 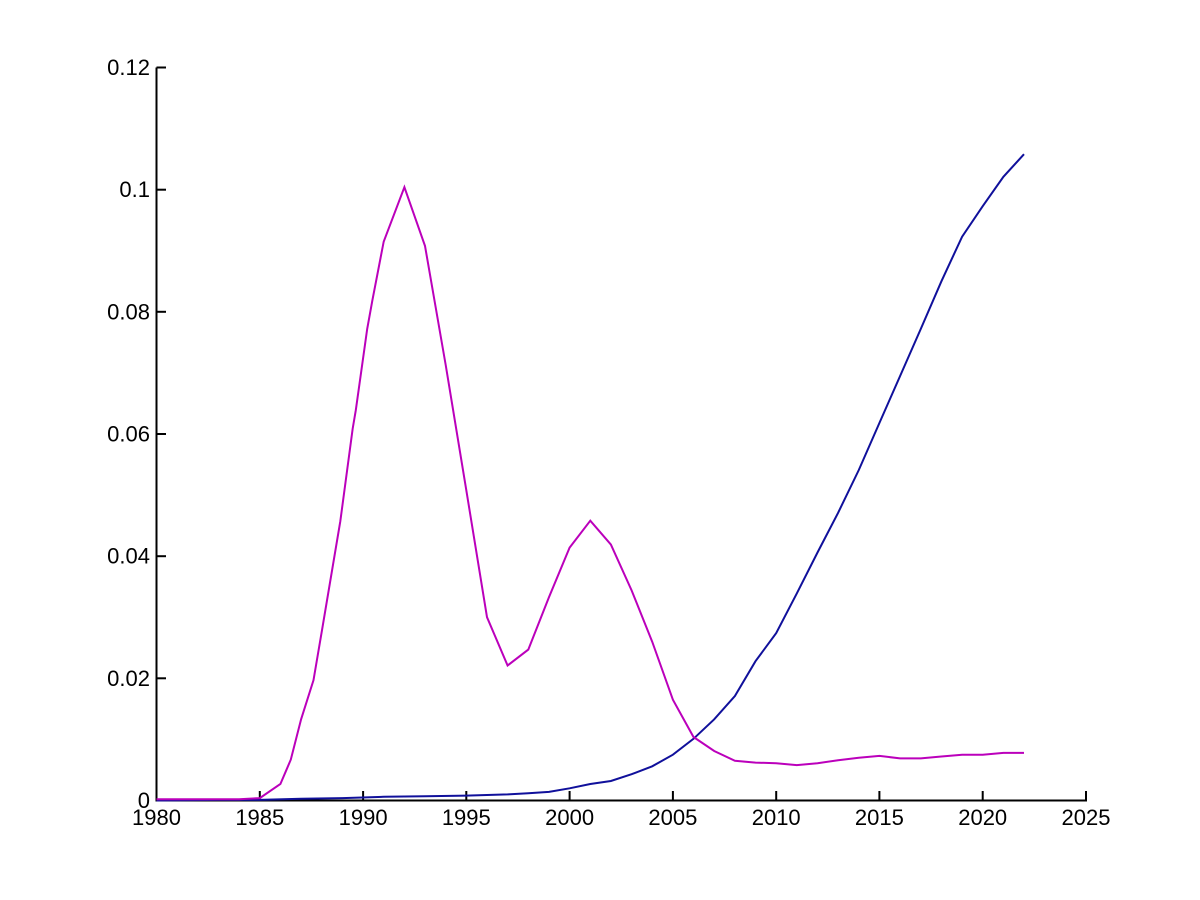 What do you see at coordinates (128, 67) in the screenshot?
I see `svg-text: 0.12` at bounding box center [128, 67].